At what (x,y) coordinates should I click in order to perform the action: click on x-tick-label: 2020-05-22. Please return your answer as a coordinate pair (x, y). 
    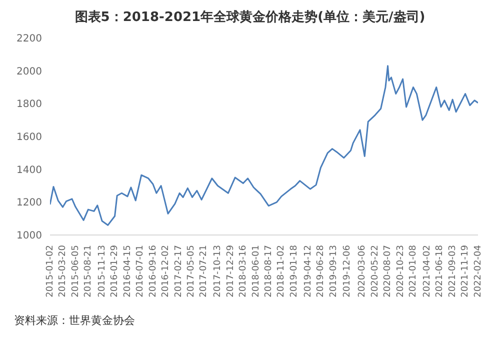
    Looking at the image, I should click on (375, 271).